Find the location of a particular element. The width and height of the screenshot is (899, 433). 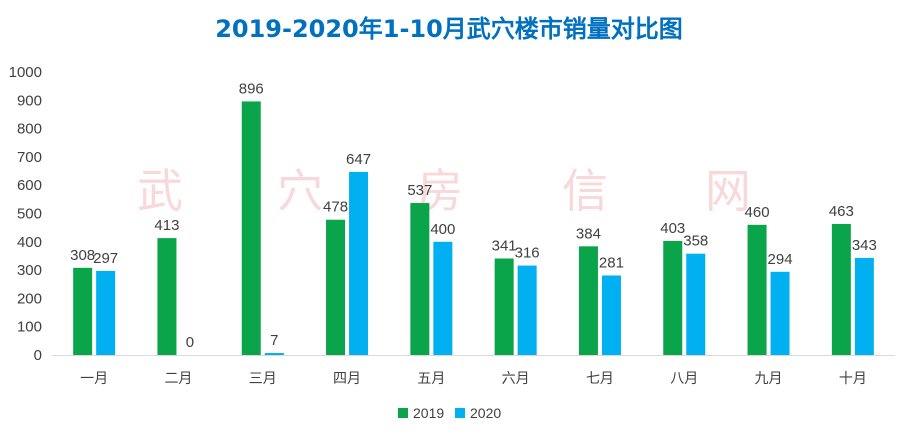

data-label: 297 is located at coordinates (105, 258).